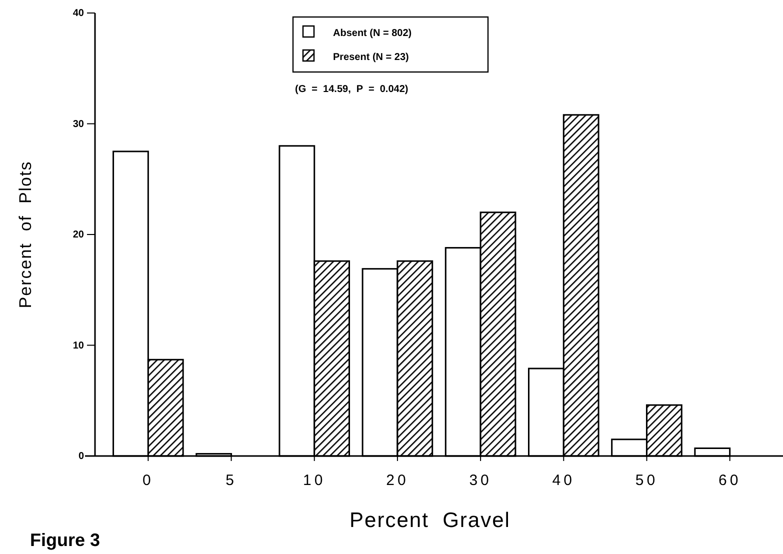 The height and width of the screenshot is (554, 783). I want to click on y-tick-label: 40, so click(78, 14).